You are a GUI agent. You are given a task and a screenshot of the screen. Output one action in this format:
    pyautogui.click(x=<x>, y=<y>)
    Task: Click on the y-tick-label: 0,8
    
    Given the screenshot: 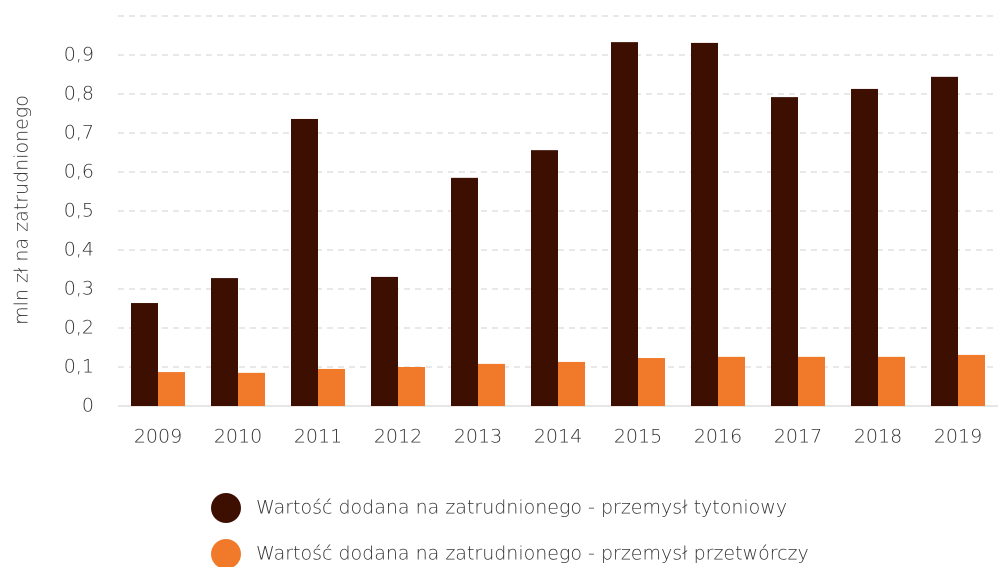 What is the action you would take?
    pyautogui.click(x=79, y=94)
    